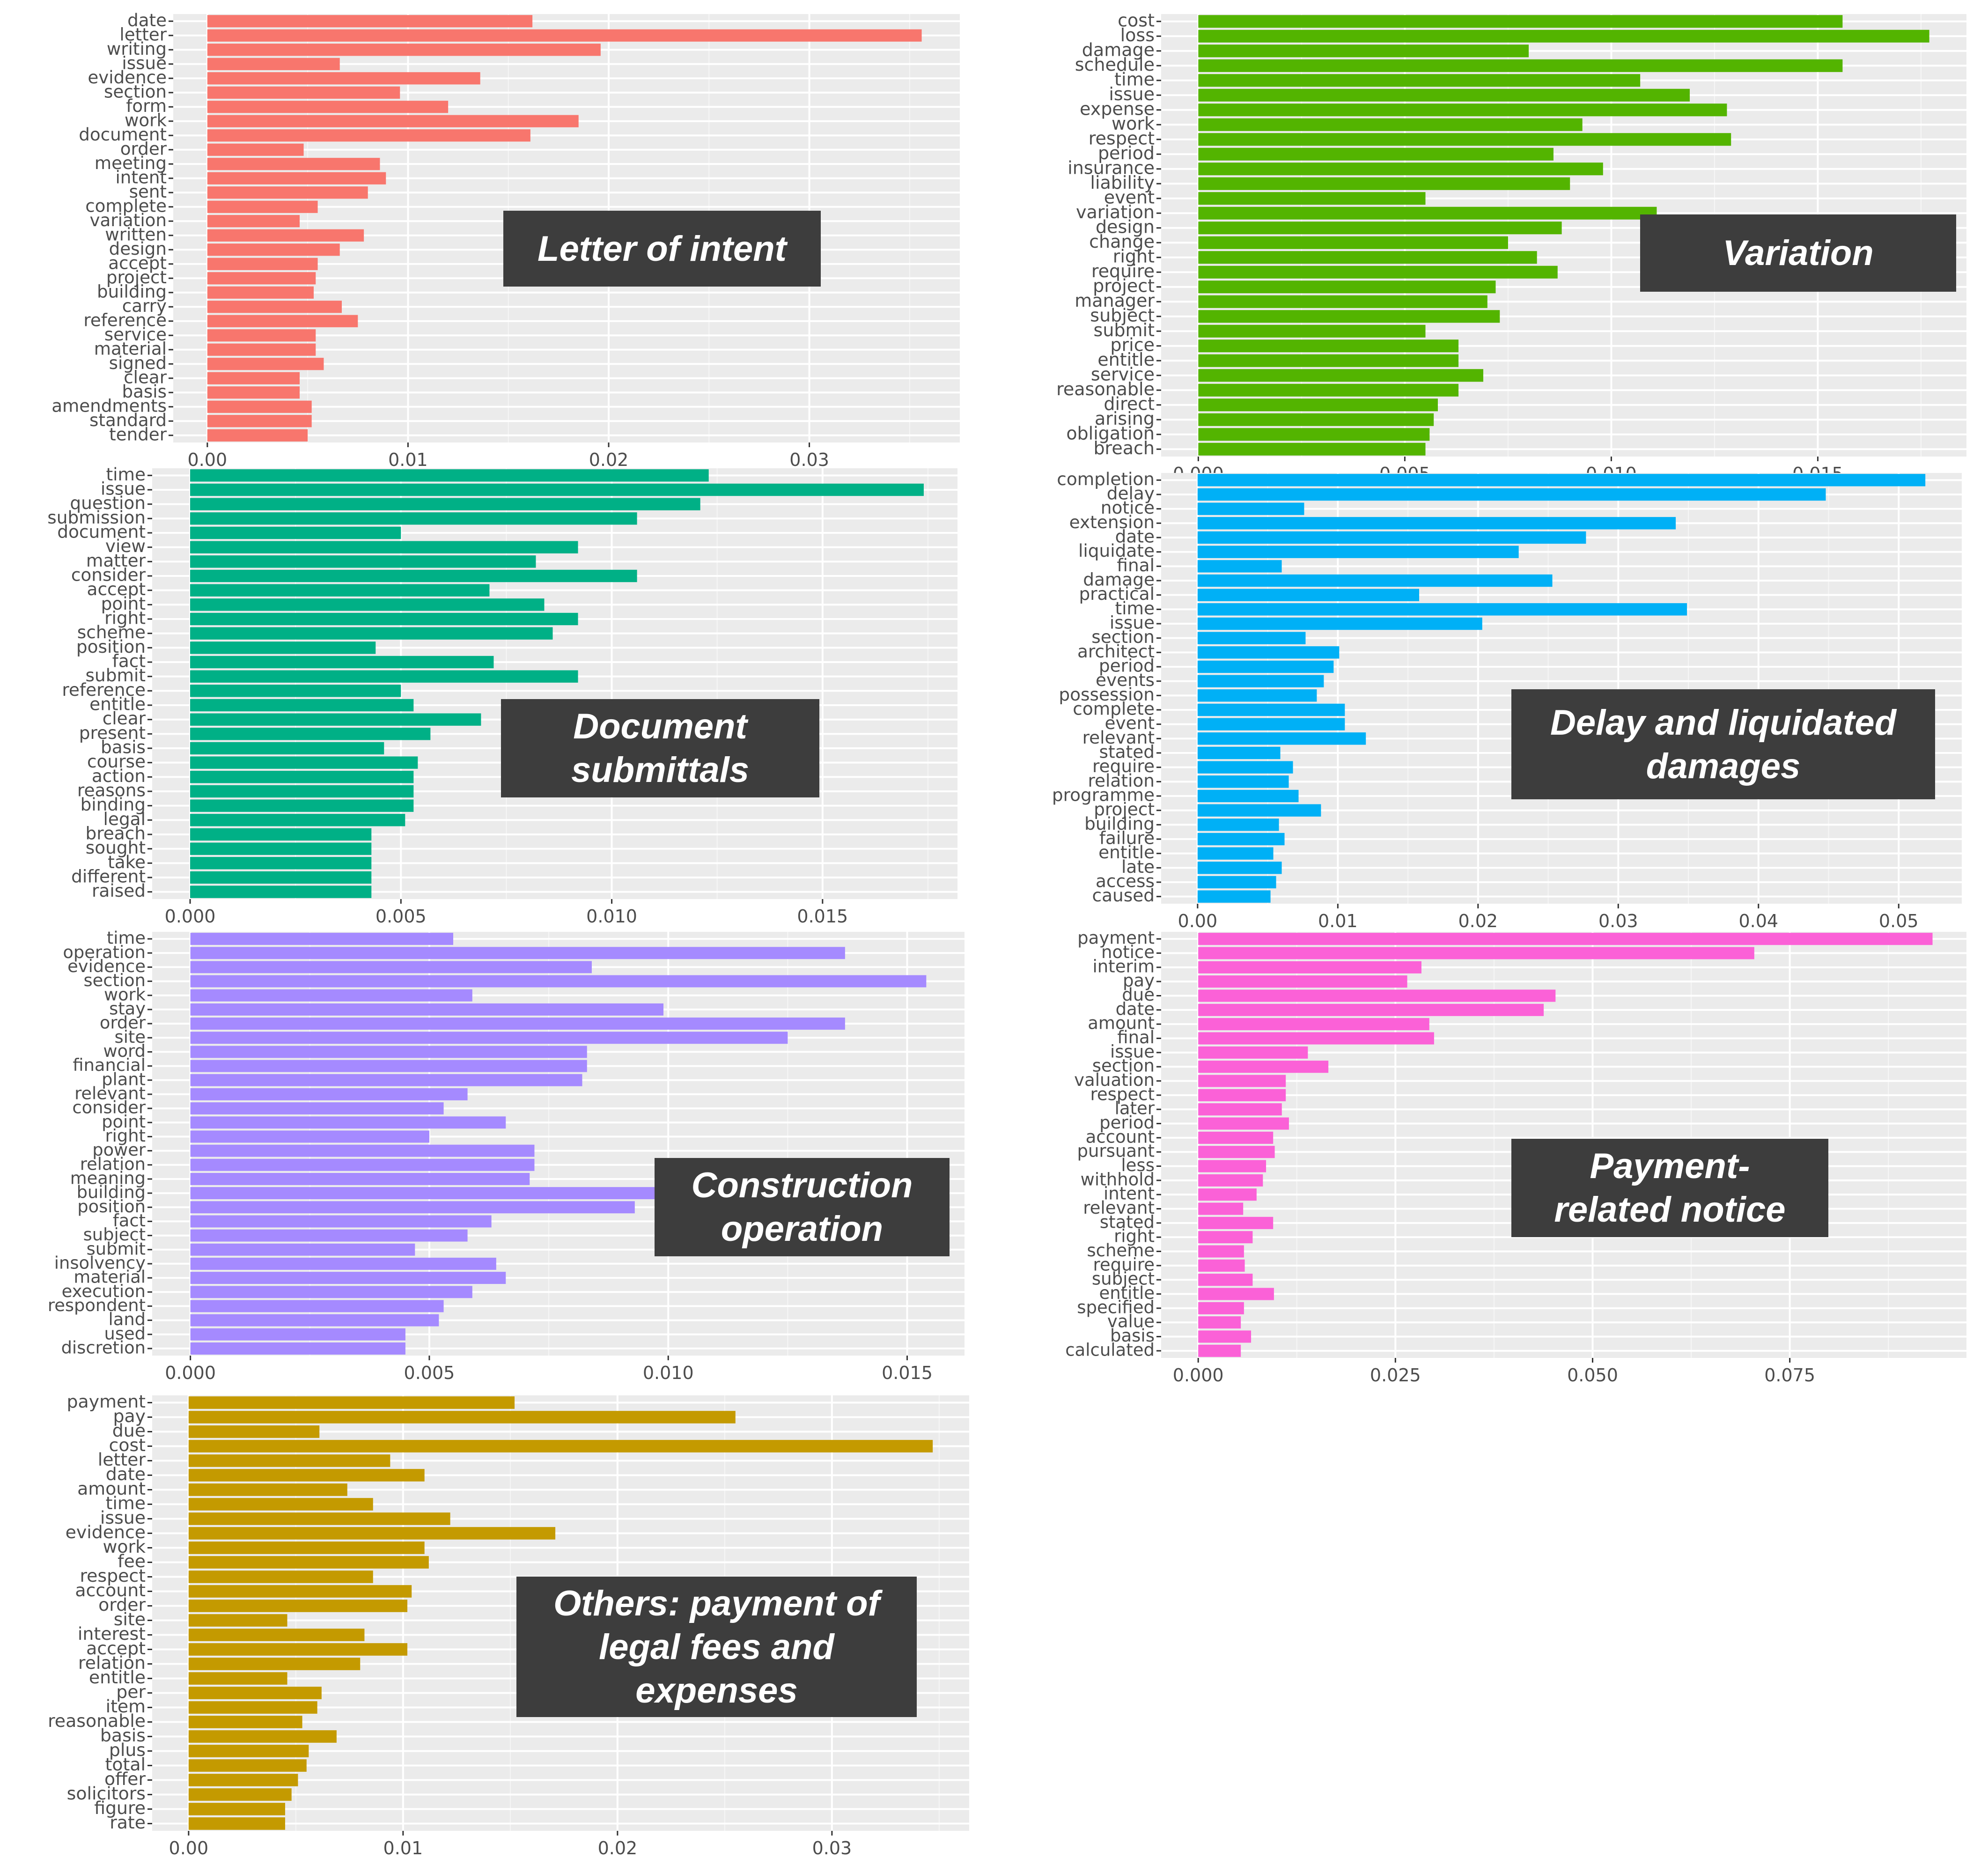 The height and width of the screenshot is (1858, 1988). What do you see at coordinates (208, 460) in the screenshot?
I see `x-tick-label: 0.00` at bounding box center [208, 460].